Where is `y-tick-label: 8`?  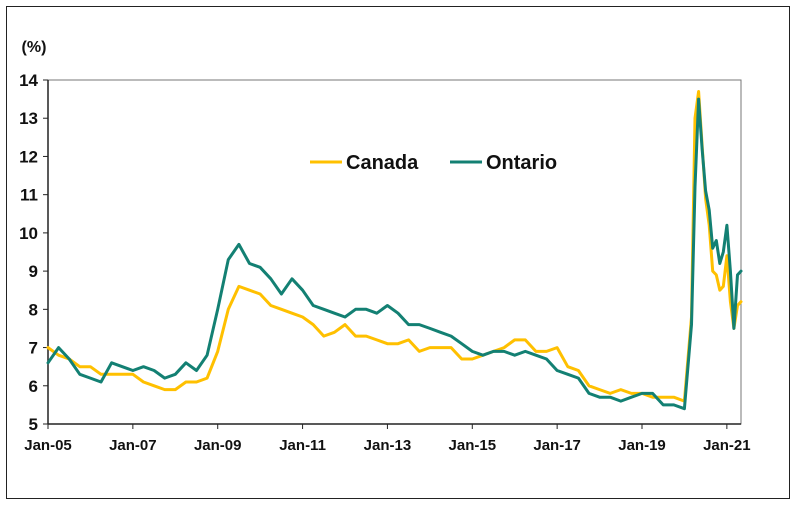 y-tick-label: 8 is located at coordinates (33, 309).